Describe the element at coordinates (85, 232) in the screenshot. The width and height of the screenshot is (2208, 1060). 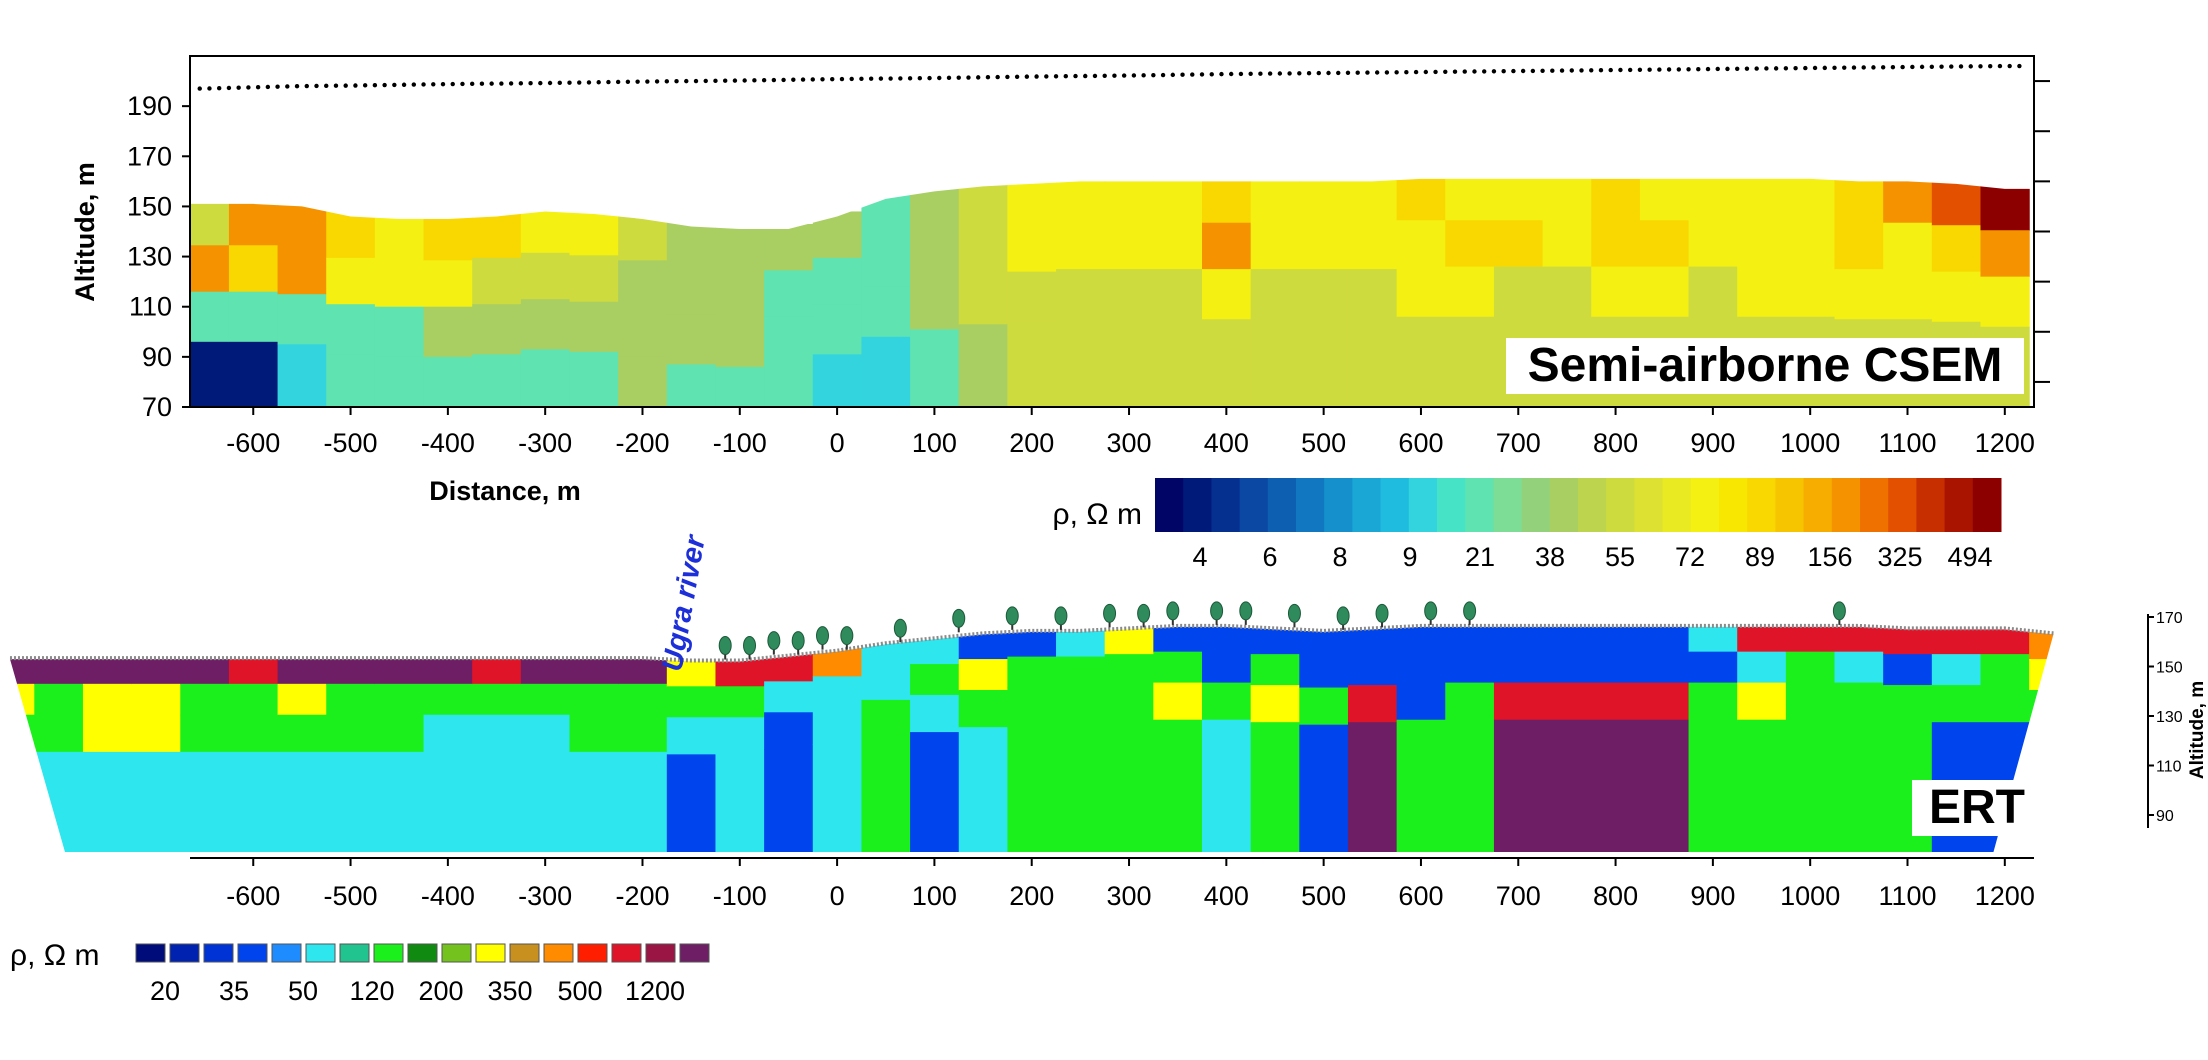
I see `csem-y-axis-title: Altitude, m` at that location.